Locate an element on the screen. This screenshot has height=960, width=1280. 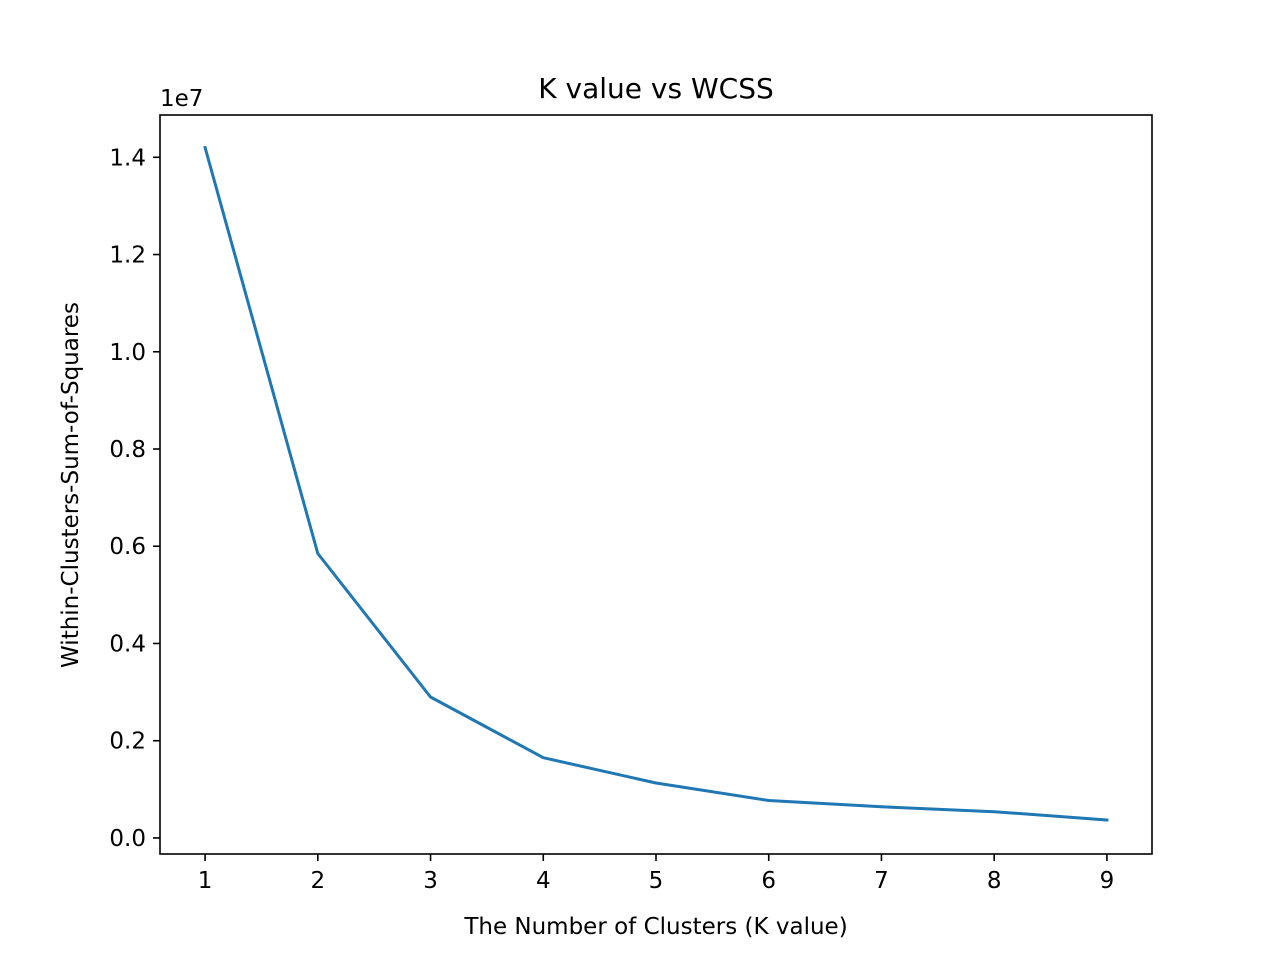
x-tick-label: 5 is located at coordinates (656, 881).